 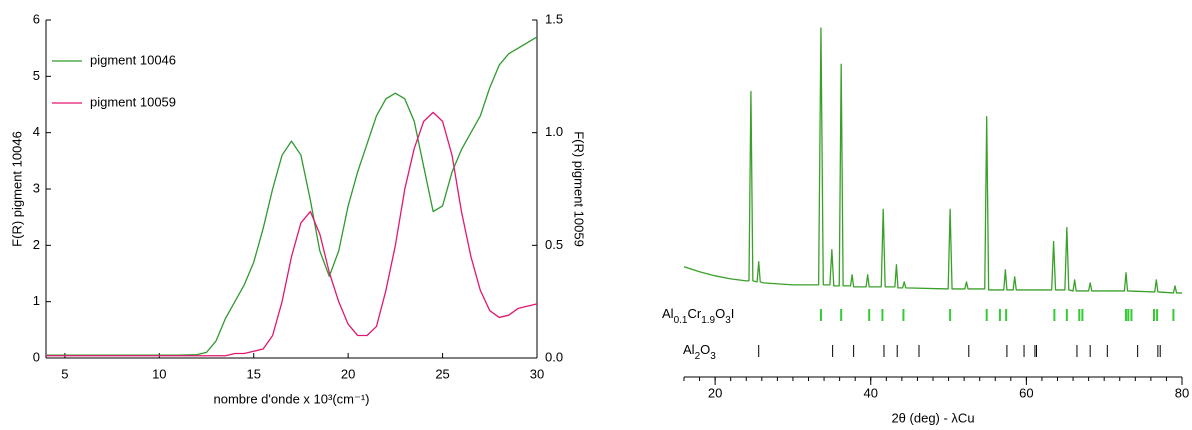 What do you see at coordinates (133, 59) in the screenshot?
I see `legend-label: pigment 10046` at bounding box center [133, 59].